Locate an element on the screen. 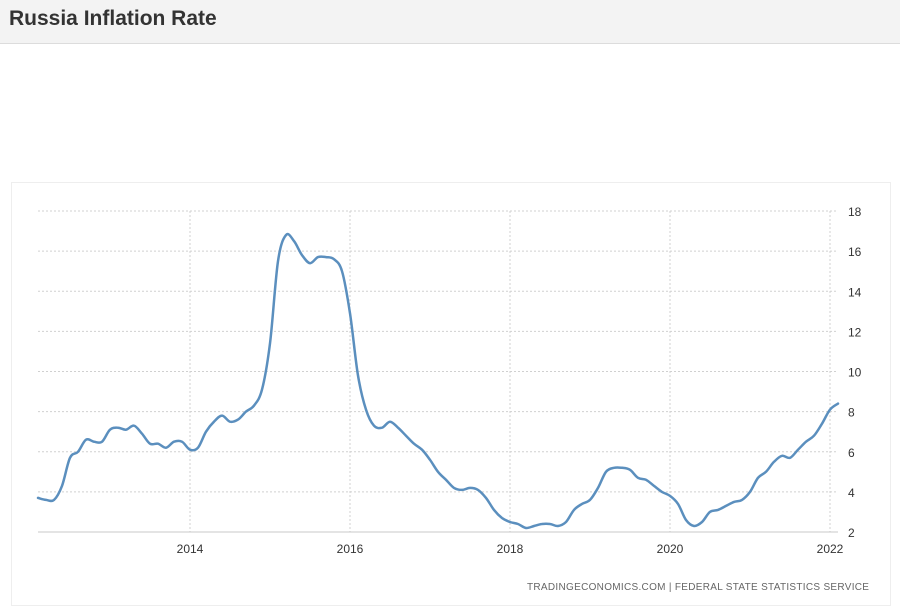 The height and width of the screenshot is (616, 900). y-tick-label: 8 is located at coordinates (851, 413).